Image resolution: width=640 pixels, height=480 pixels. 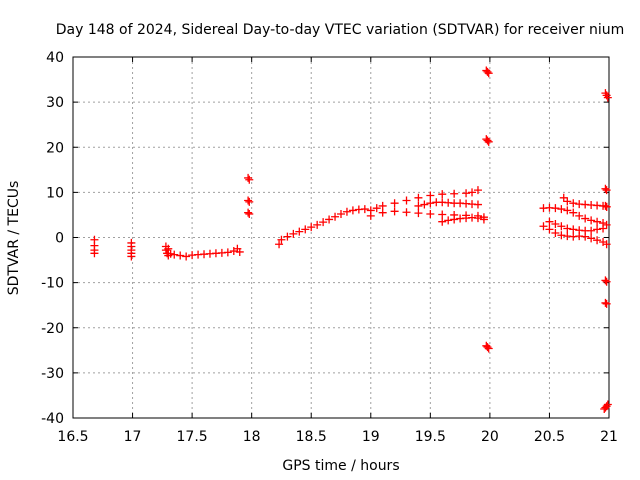 I want to click on series-arc-m, so click(x=575, y=235).